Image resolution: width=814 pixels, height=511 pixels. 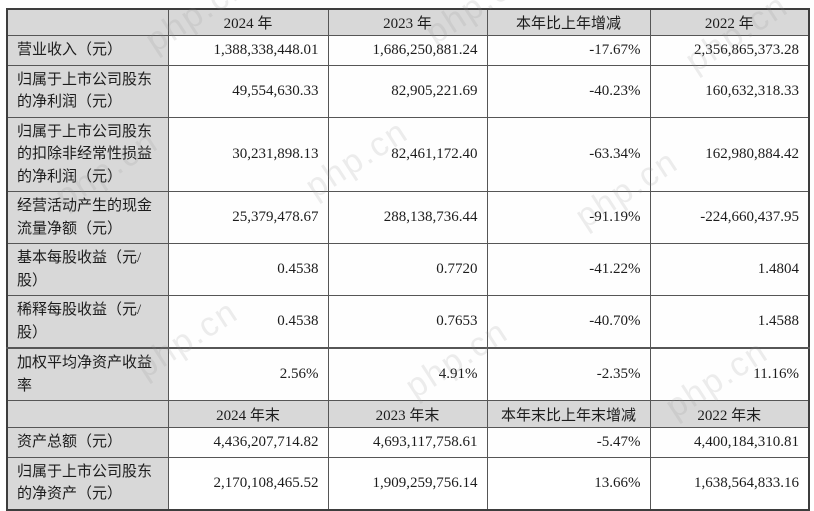 What do you see at coordinates (87, 50) in the screenshot?
I see `row-label: 营业收入（元）` at bounding box center [87, 50].